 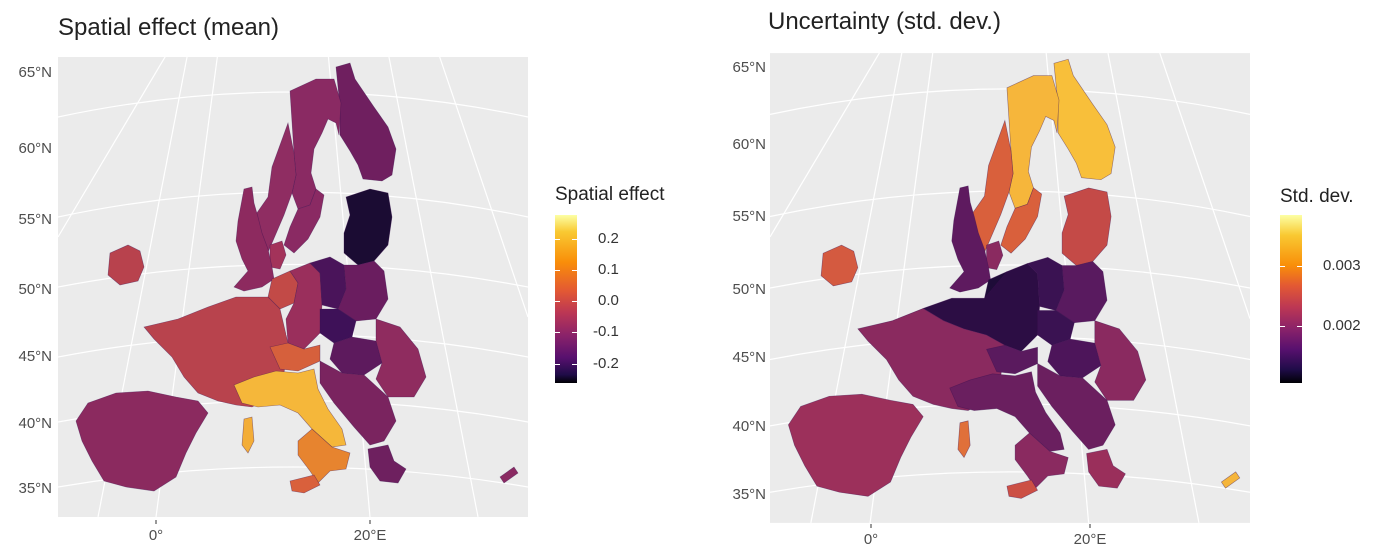 I want to click on lat-axis-left: 65°N 60°N 55°N 50°N 45°N 40°N 35°N, so click(x=35, y=280).